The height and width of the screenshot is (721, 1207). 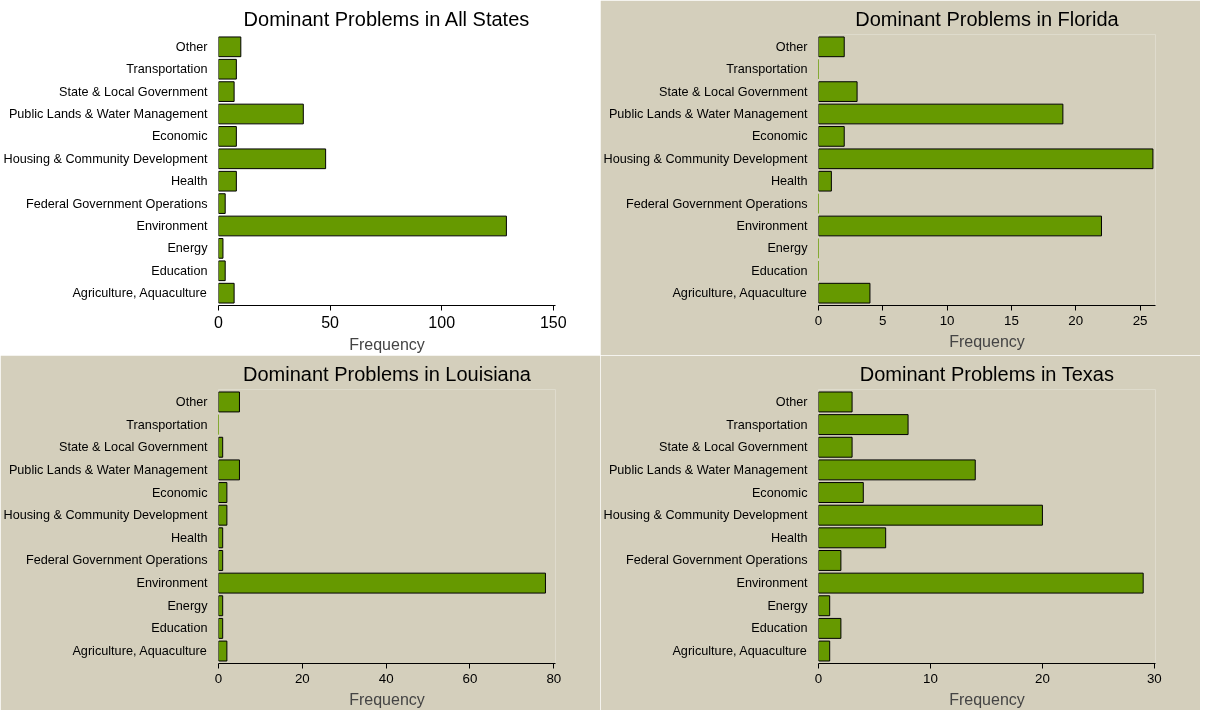 What do you see at coordinates (1140, 320) in the screenshot?
I see `x-tick-label: 25` at bounding box center [1140, 320].